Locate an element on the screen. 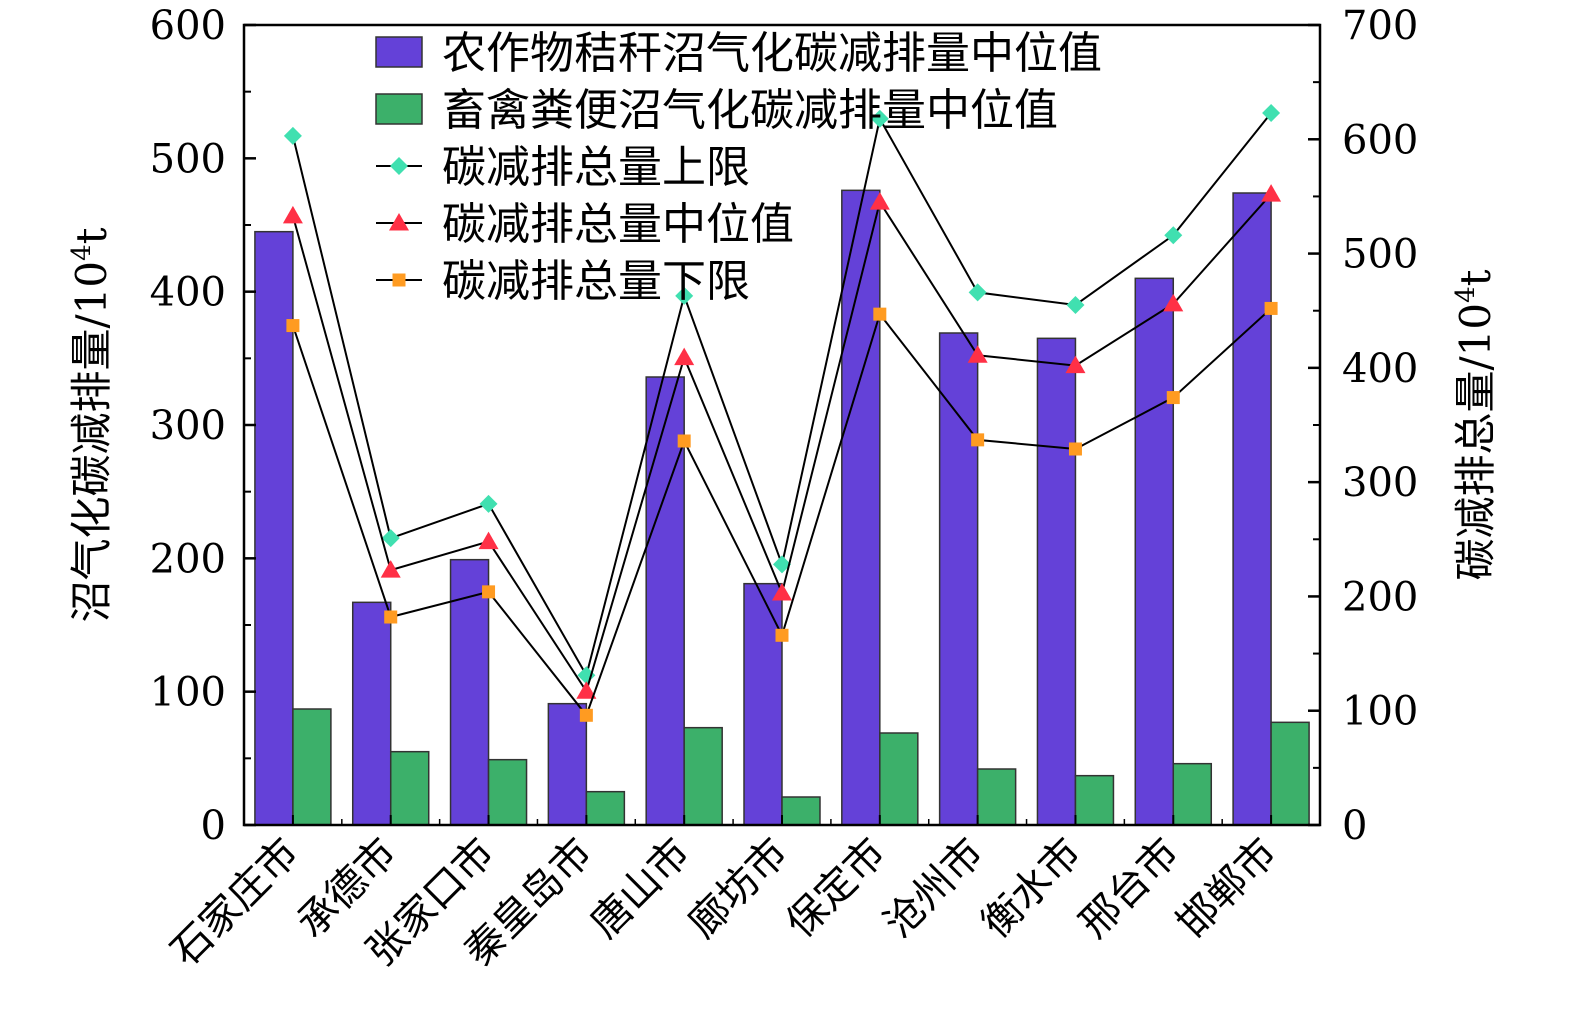 The width and height of the screenshot is (1575, 1018). right-tick-label: 300 is located at coordinates (1380, 483).